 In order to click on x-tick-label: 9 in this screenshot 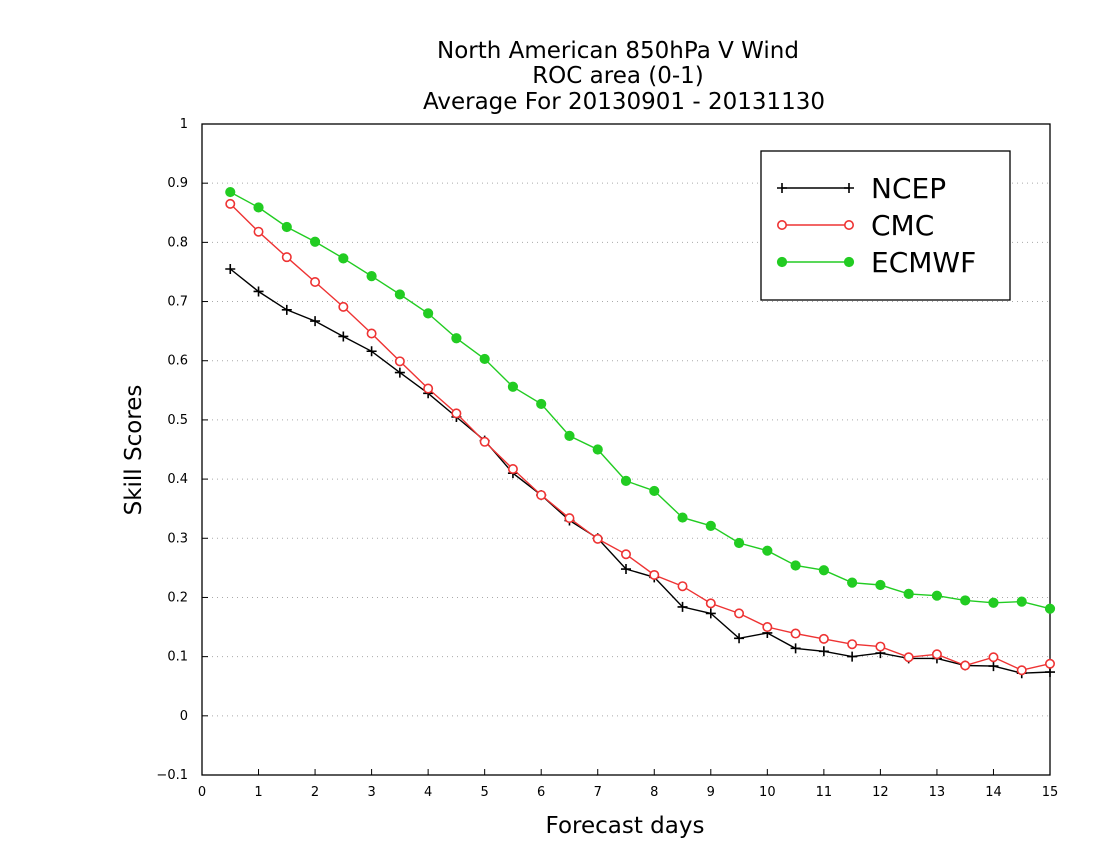, I will do `click(711, 792)`.